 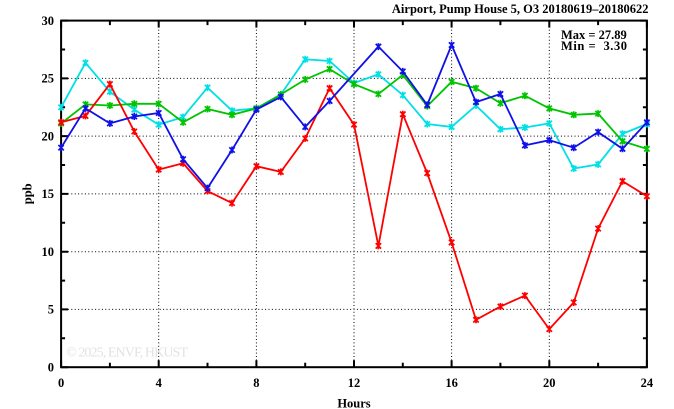 I want to click on svg-text: 5, so click(x=51, y=310).